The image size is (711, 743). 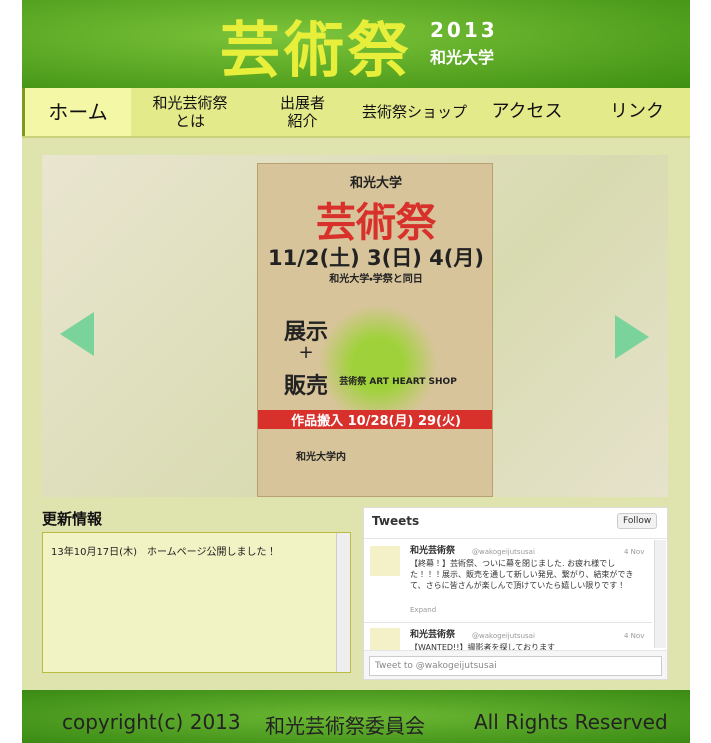 I want to click on news-item: 13年10月17日(木) ホームページ公開しました！, so click(x=164, y=552).